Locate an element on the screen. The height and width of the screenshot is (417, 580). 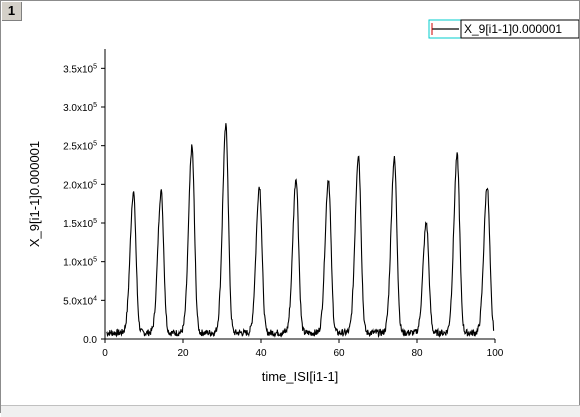
y-tick-label: 2.0x10⁵ is located at coordinates (80, 185).